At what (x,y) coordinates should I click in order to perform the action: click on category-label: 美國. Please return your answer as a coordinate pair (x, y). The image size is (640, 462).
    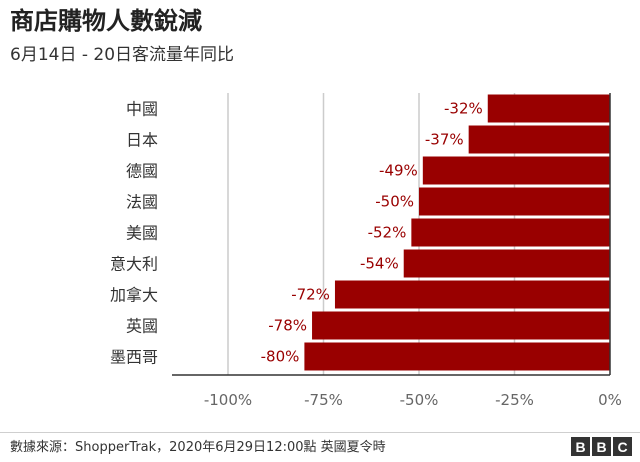
    Looking at the image, I should click on (142, 233).